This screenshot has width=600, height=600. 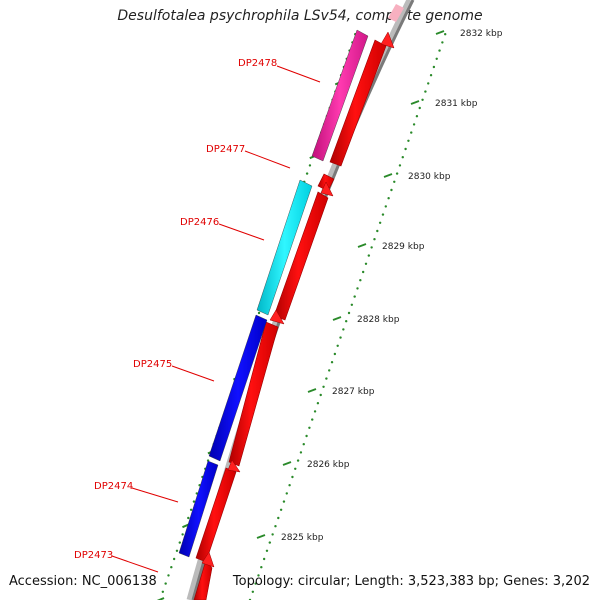 I want to click on gene-feature-dp2475, so click(x=238, y=388).